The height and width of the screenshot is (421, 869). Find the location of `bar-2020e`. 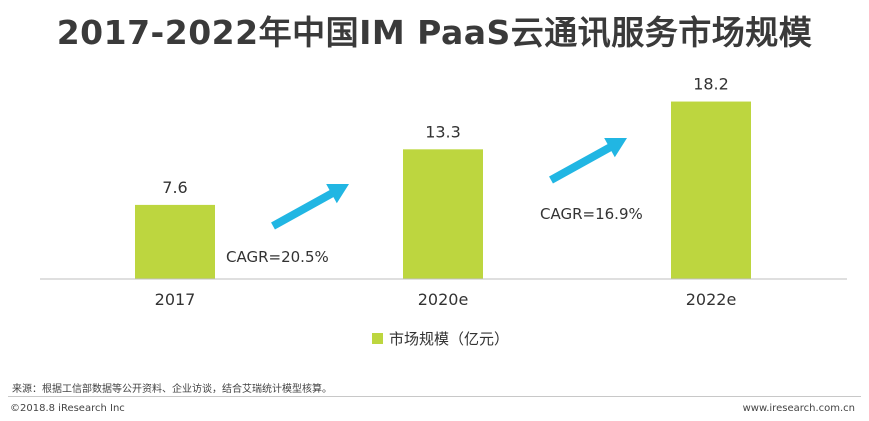

bar-2020e is located at coordinates (443, 214).